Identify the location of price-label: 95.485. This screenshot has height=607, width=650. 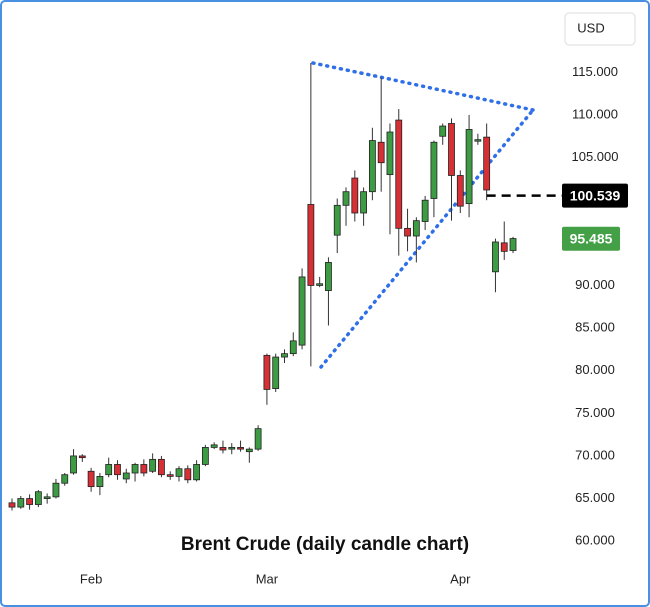
(591, 238).